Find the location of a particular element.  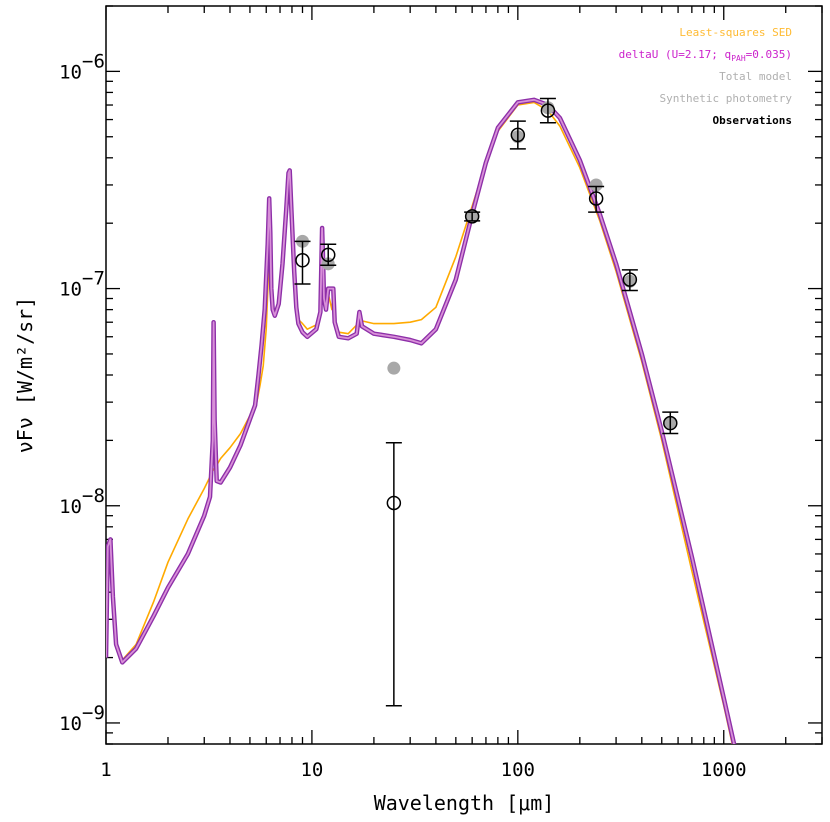

y-tick-label-exponent: −9 is located at coordinates (93, 713).